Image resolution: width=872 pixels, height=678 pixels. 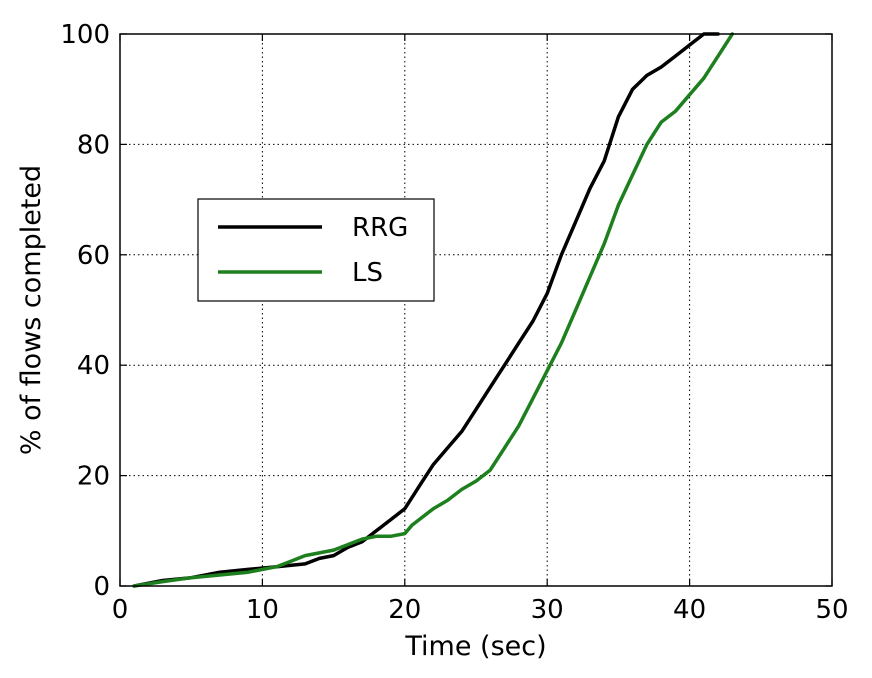 I want to click on y-tick-label: 0, so click(x=101, y=587).